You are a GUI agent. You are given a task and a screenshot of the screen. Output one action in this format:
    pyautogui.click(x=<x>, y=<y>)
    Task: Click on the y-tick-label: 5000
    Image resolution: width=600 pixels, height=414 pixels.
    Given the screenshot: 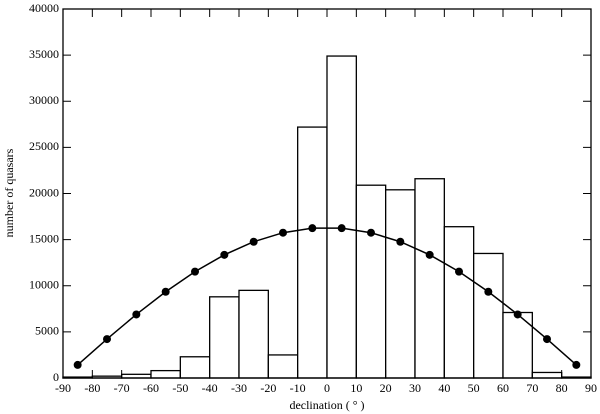 What is the action you would take?
    pyautogui.click(x=47, y=331)
    